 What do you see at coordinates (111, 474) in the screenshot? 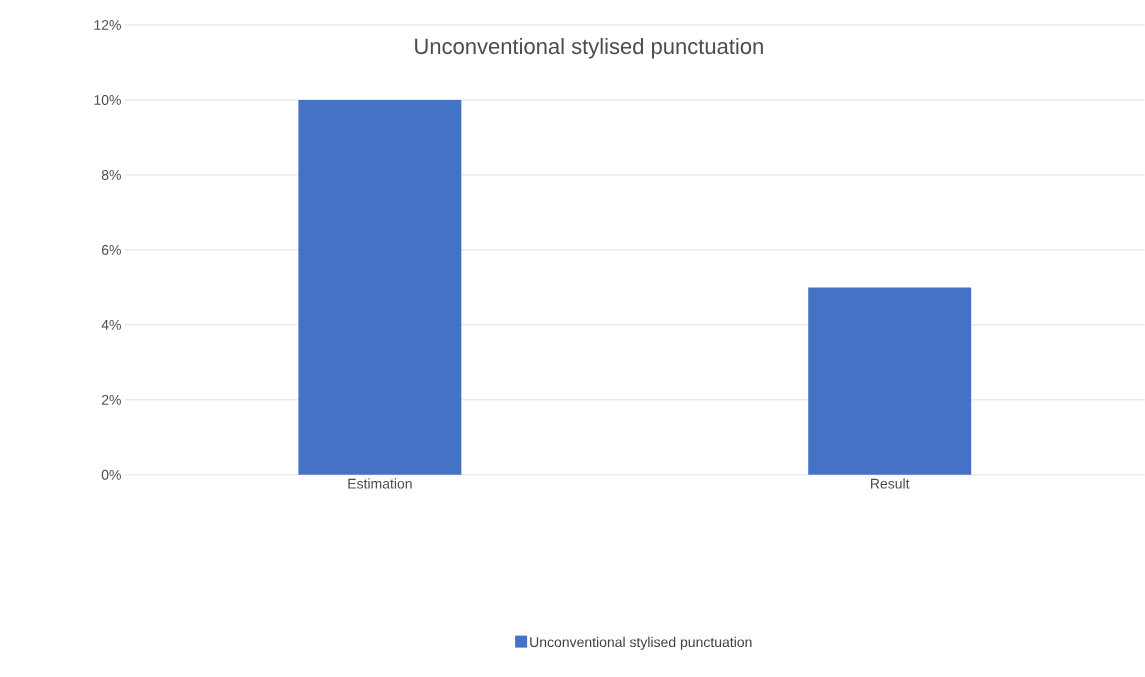
I see `y-tick-label: 0%` at bounding box center [111, 474].